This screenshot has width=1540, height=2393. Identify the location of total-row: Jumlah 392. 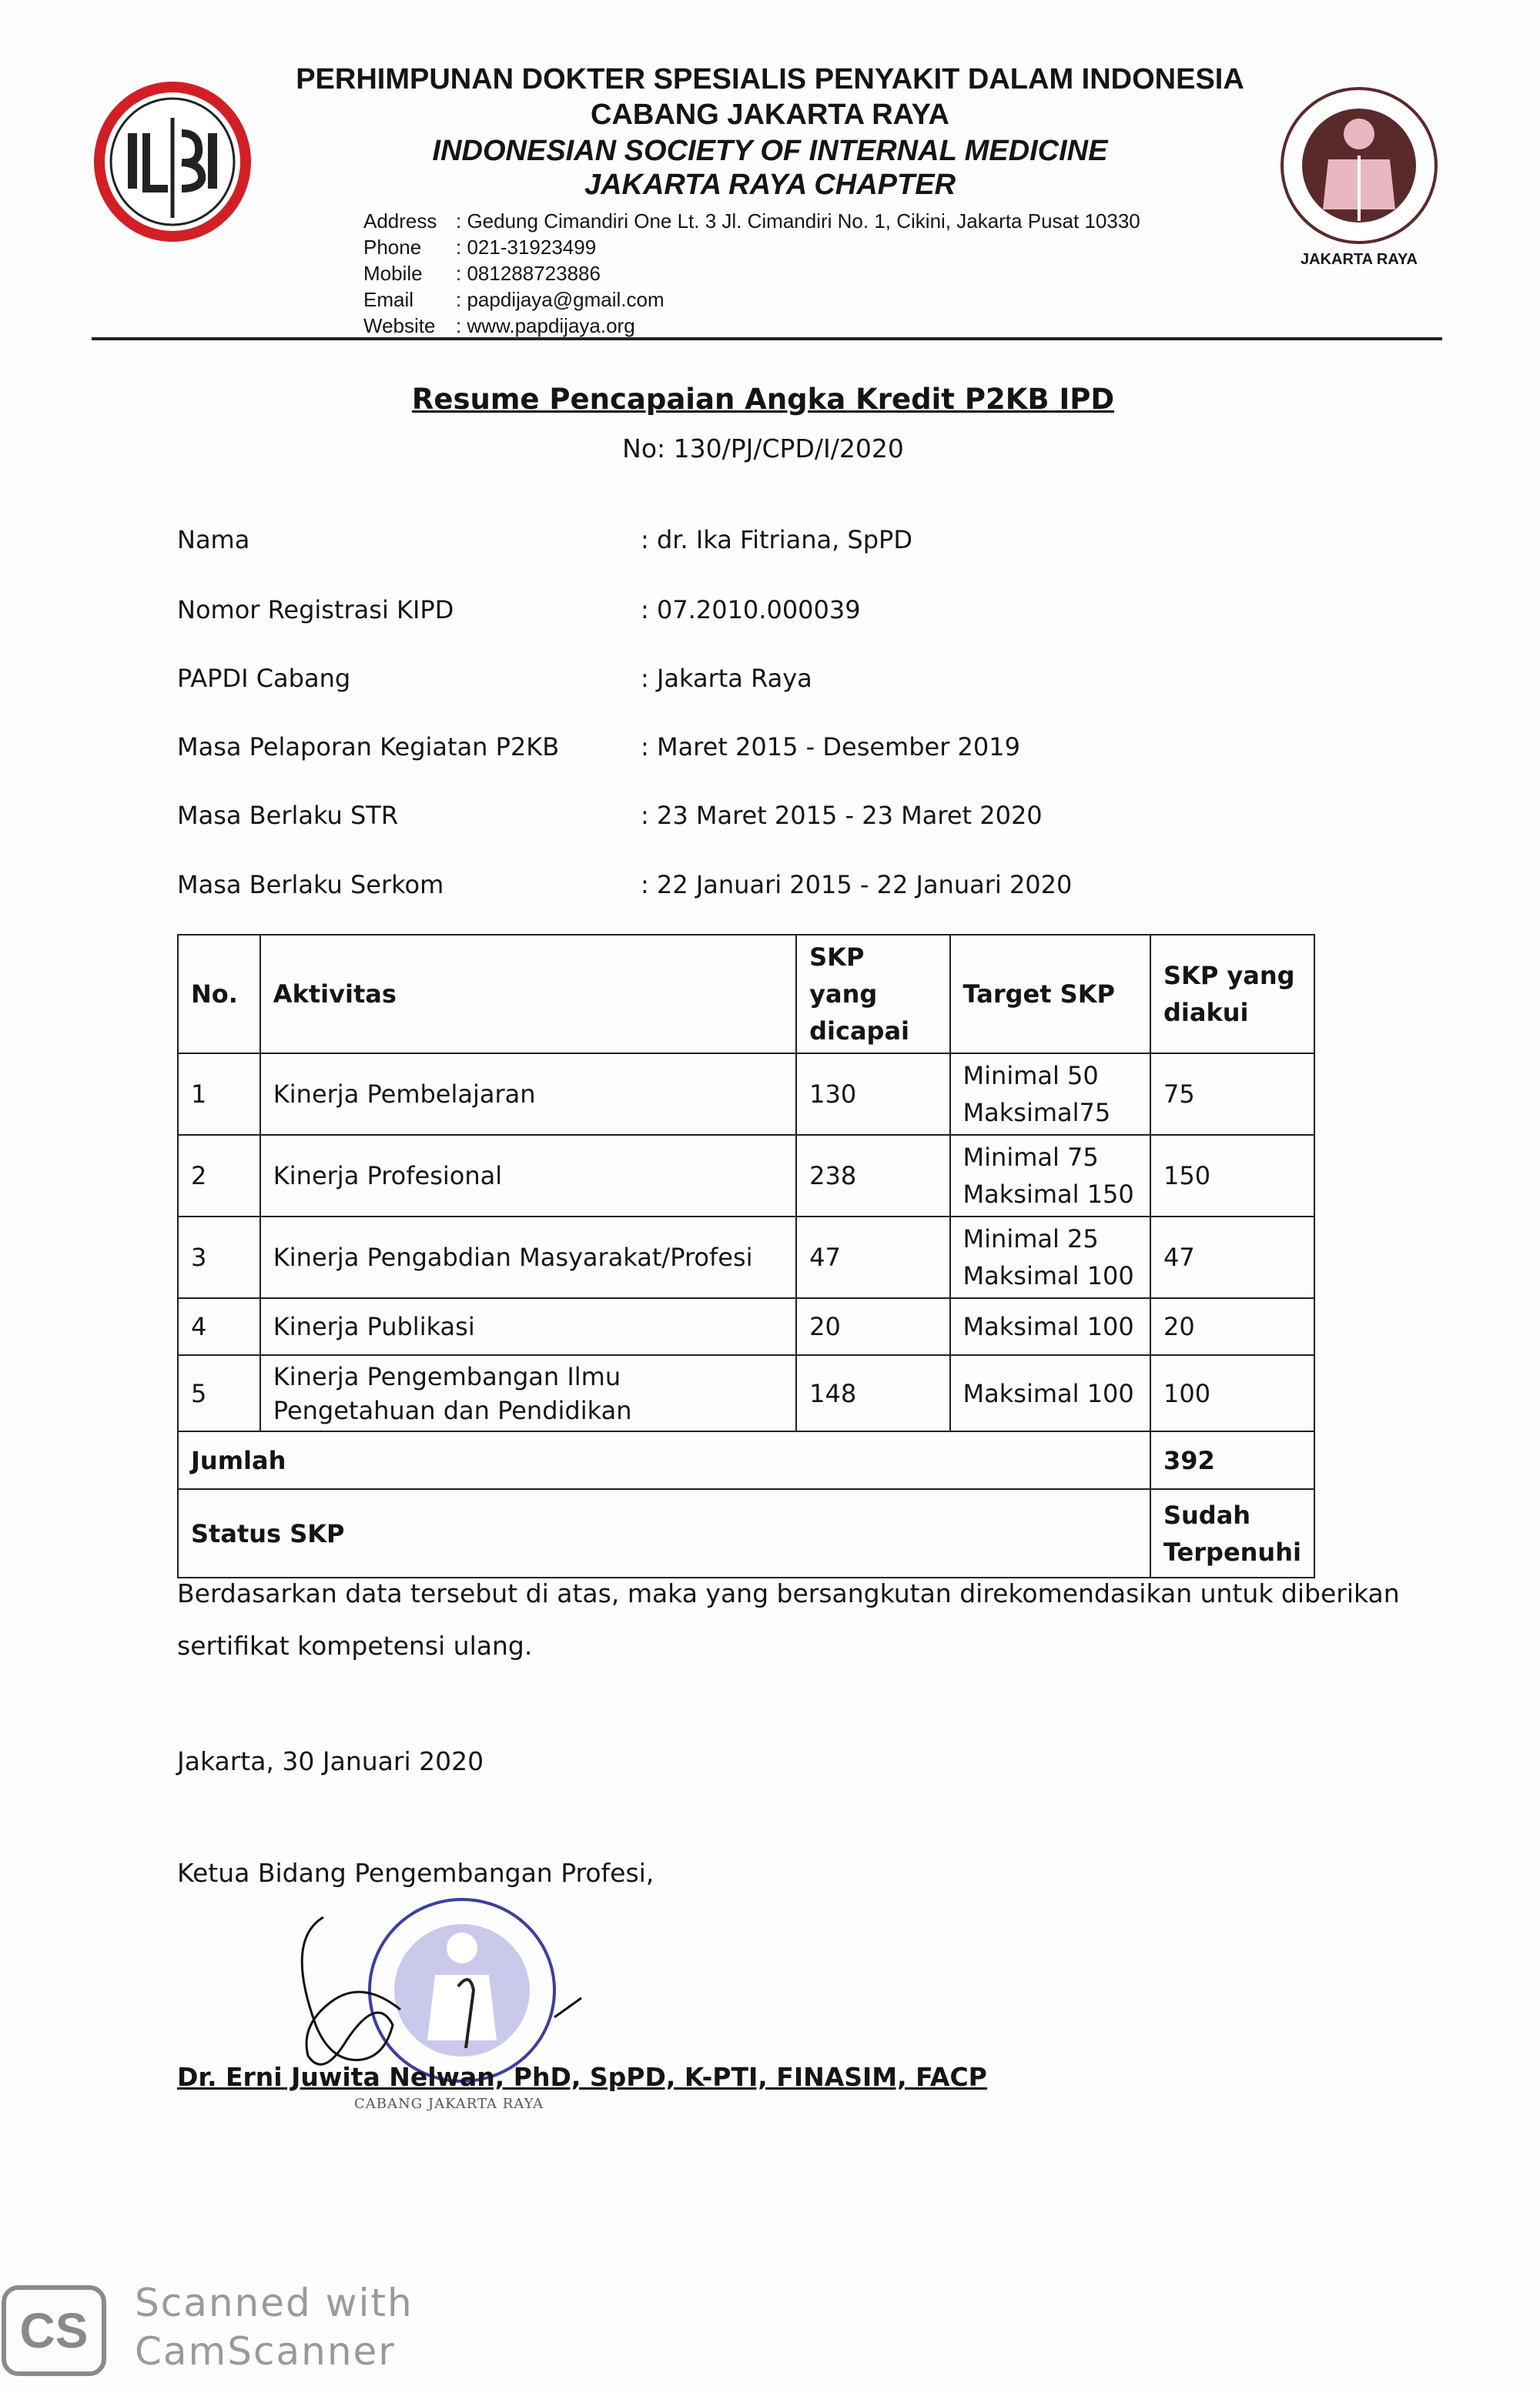
(746, 1460).